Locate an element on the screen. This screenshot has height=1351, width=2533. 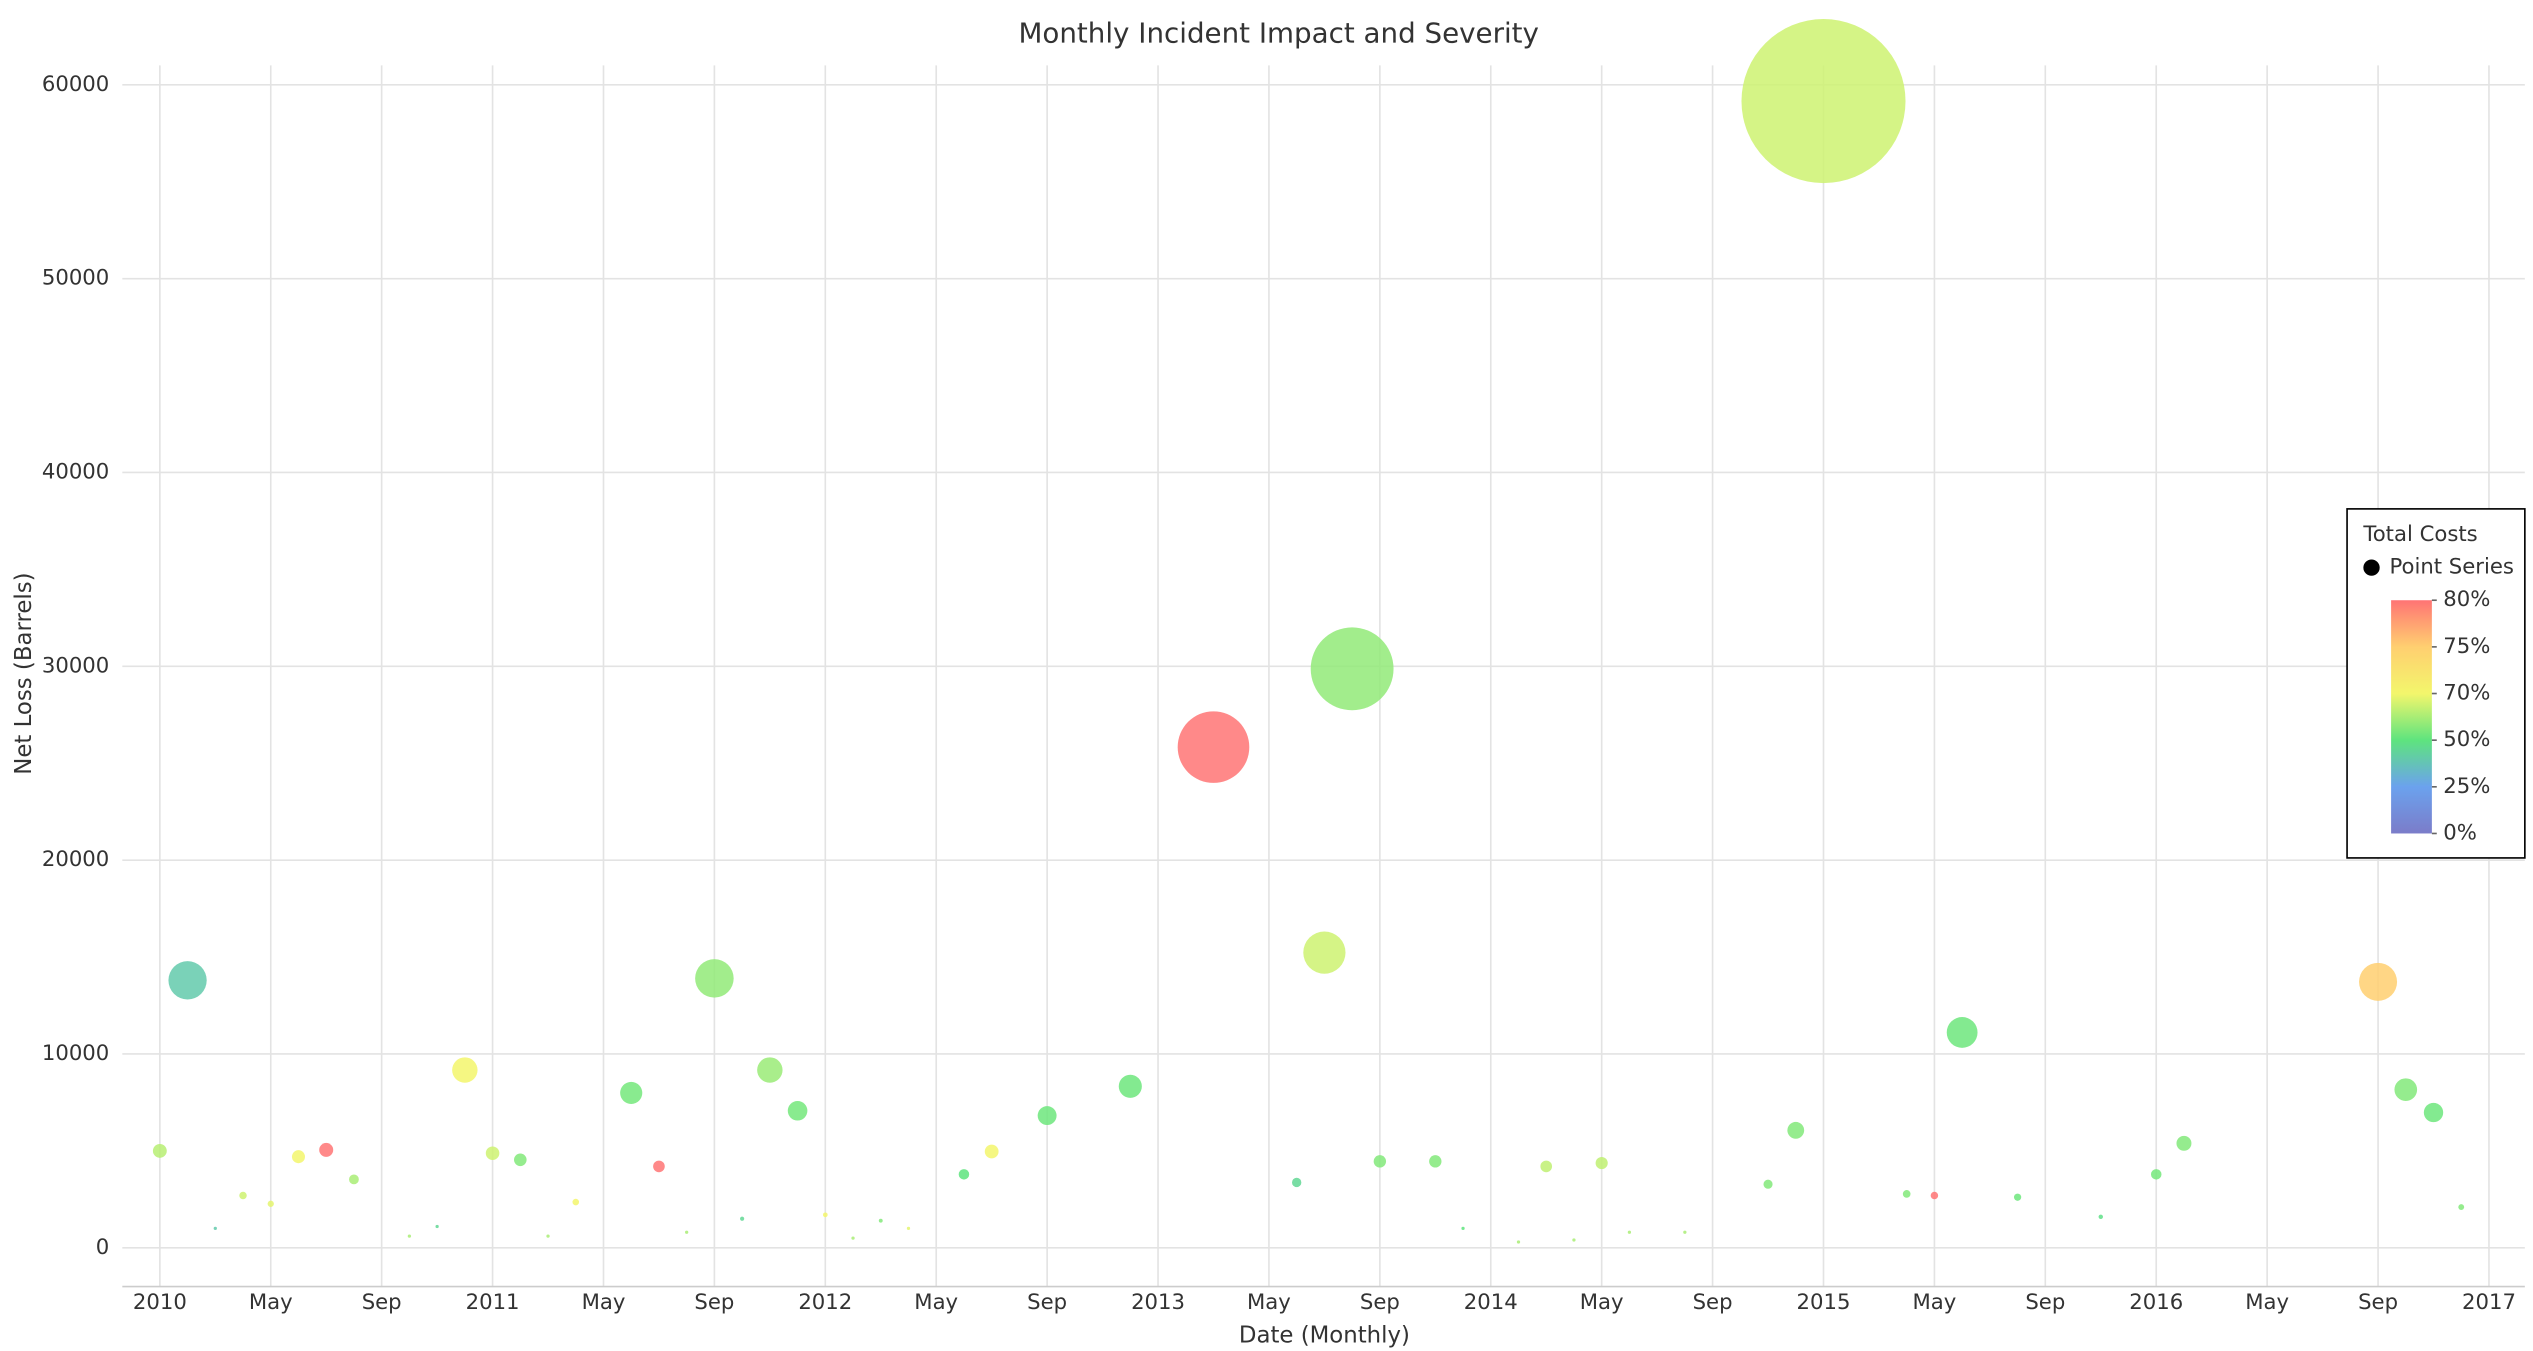
y-tick-label: 10000 is located at coordinates (75, 1052).